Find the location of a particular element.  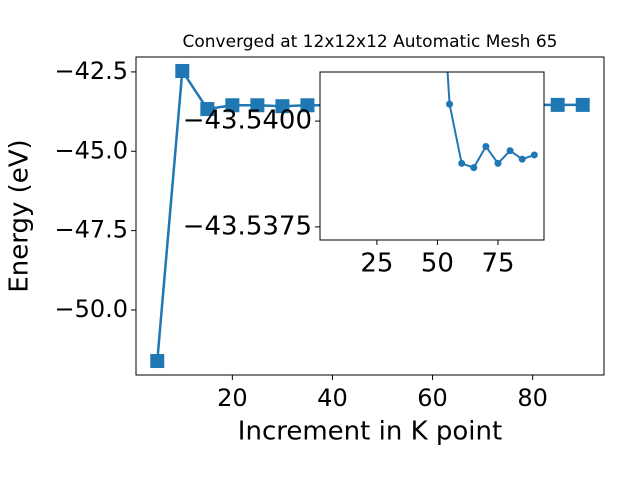

x-tick-label: 20 is located at coordinates (232, 398).